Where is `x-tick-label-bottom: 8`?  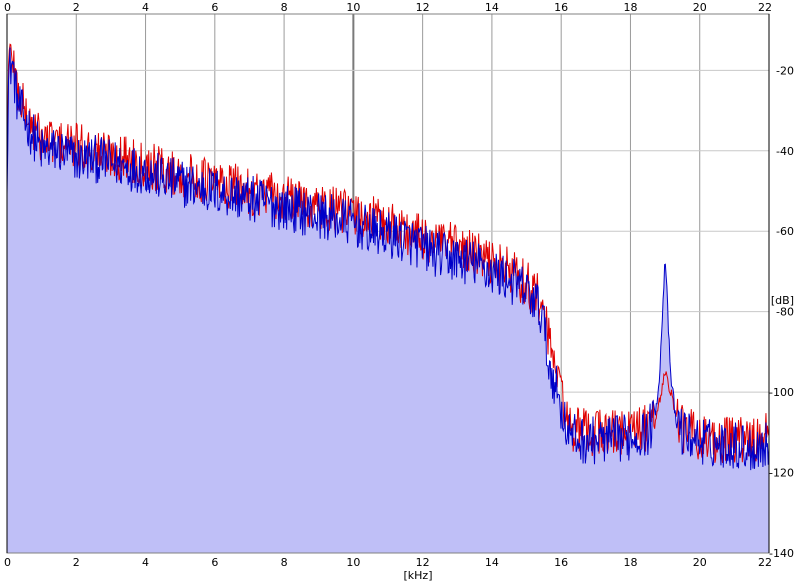 x-tick-label-bottom: 8 is located at coordinates (284, 562).